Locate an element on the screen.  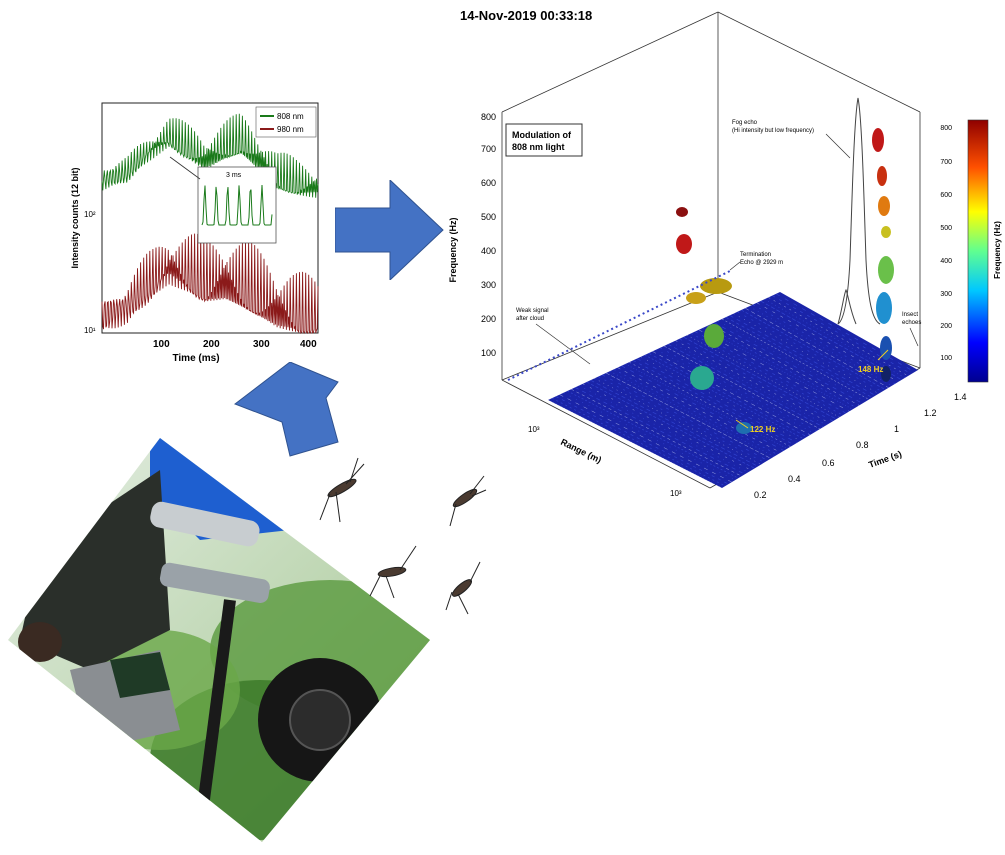
laptop-screen is located at coordinates (140, 675).